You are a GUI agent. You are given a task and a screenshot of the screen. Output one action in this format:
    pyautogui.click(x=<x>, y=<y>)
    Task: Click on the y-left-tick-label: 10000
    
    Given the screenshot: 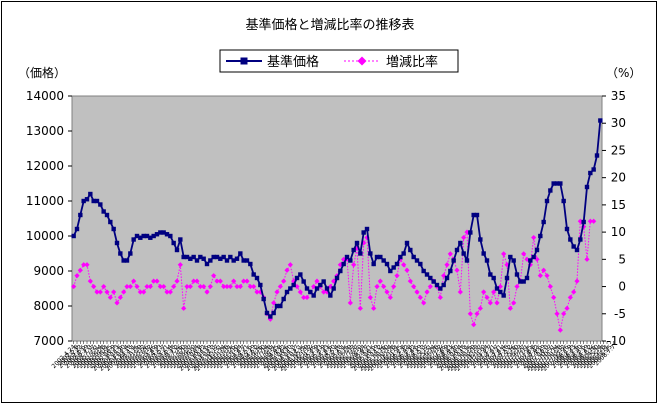 What is the action you would take?
    pyautogui.click(x=45, y=236)
    